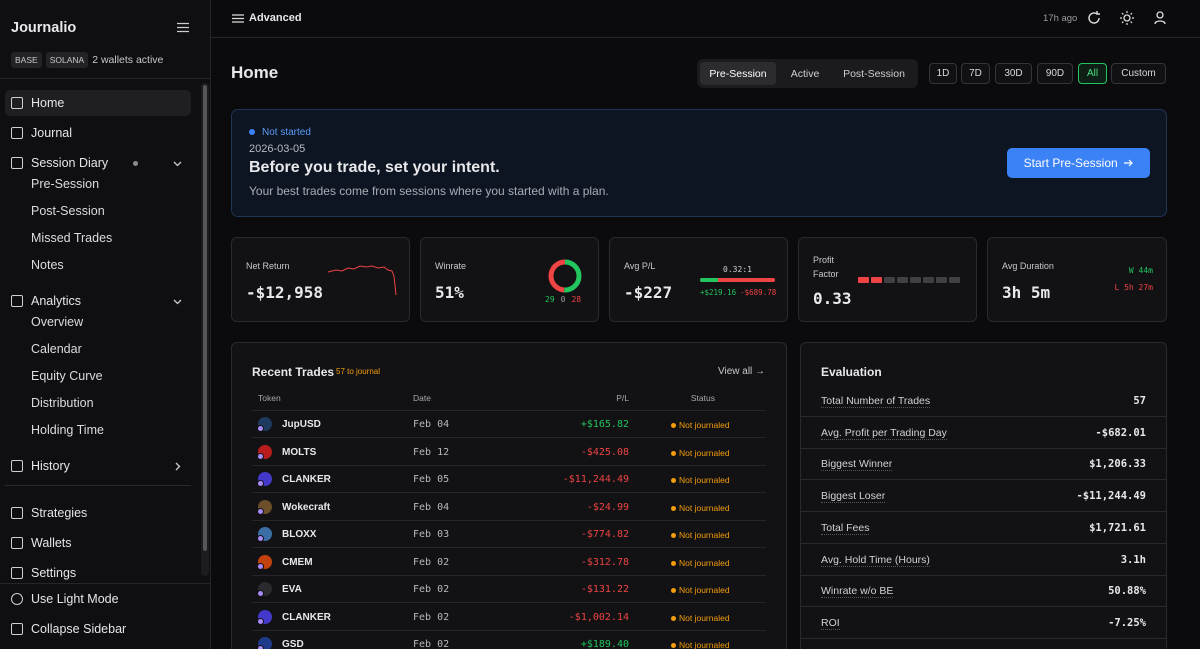  What do you see at coordinates (320, 279) in the screenshot?
I see `card: Net Return -$12,958` at bounding box center [320, 279].